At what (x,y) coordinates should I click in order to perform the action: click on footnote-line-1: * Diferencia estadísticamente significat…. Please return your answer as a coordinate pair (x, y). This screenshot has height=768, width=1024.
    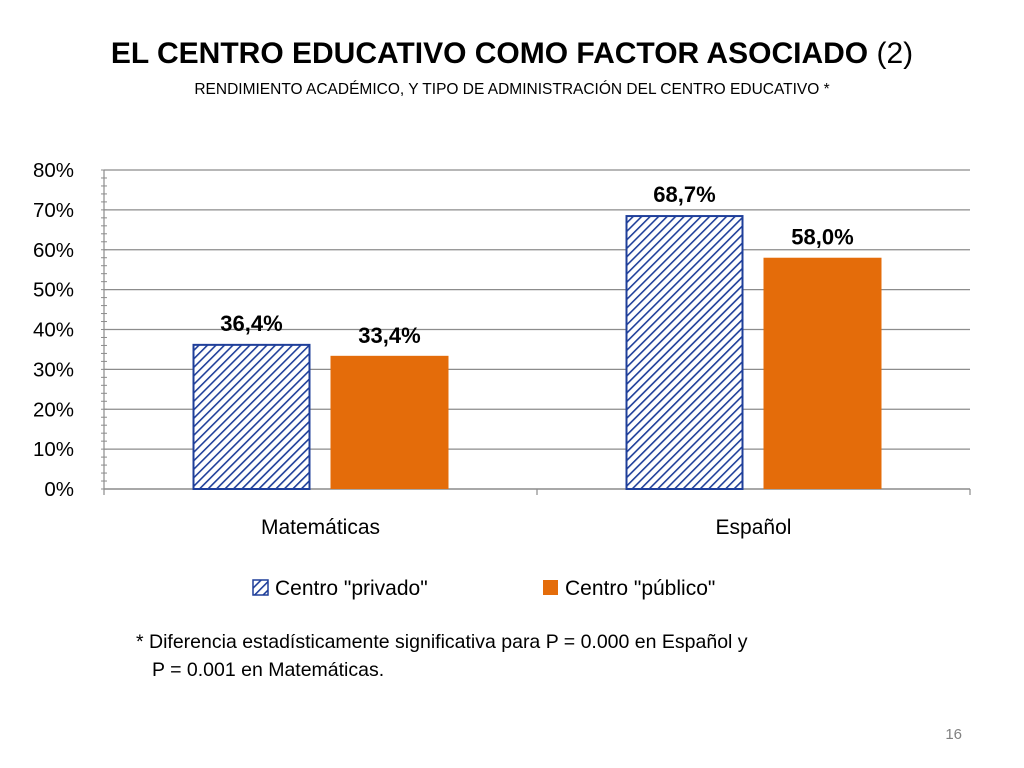
    Looking at the image, I should click on (442, 642).